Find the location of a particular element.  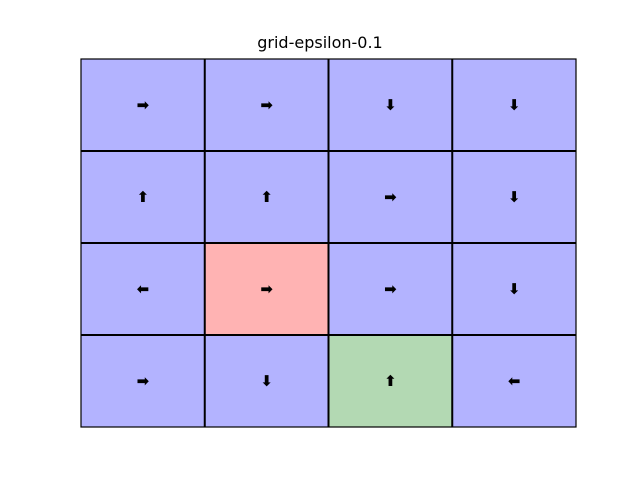

grid-cell-goal is located at coordinates (390, 381).